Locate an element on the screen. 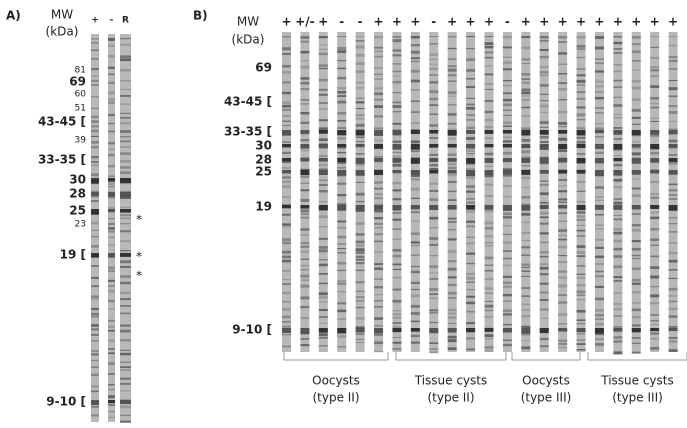  lane-label: - is located at coordinates (360, 22).